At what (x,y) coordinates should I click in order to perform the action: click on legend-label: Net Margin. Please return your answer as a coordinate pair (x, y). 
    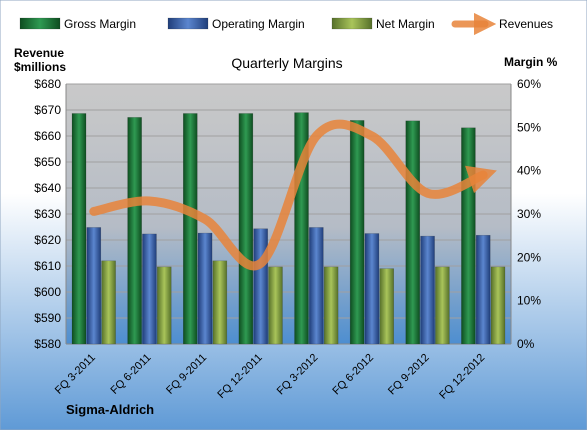
    Looking at the image, I should click on (405, 24).